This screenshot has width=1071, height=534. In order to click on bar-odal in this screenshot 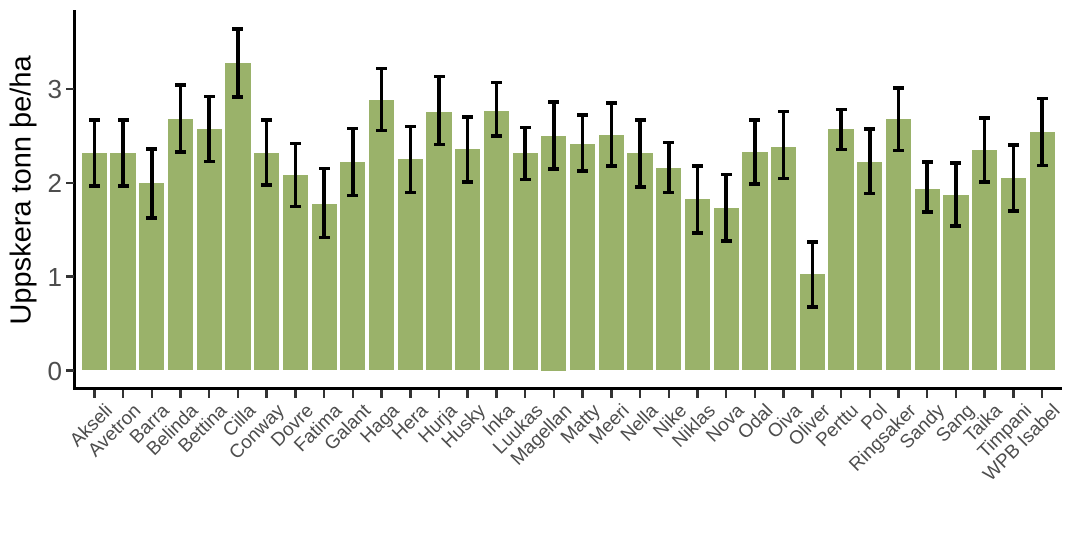, I will do `click(755, 261)`.